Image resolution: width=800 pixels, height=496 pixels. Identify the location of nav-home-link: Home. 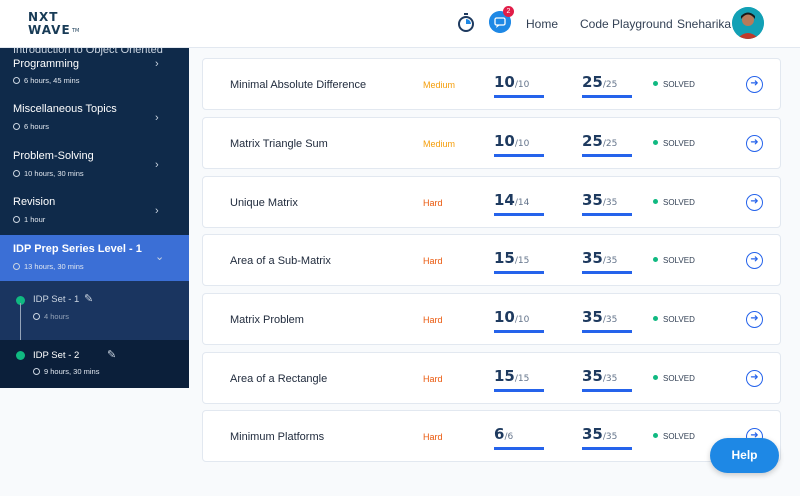
(542, 24).